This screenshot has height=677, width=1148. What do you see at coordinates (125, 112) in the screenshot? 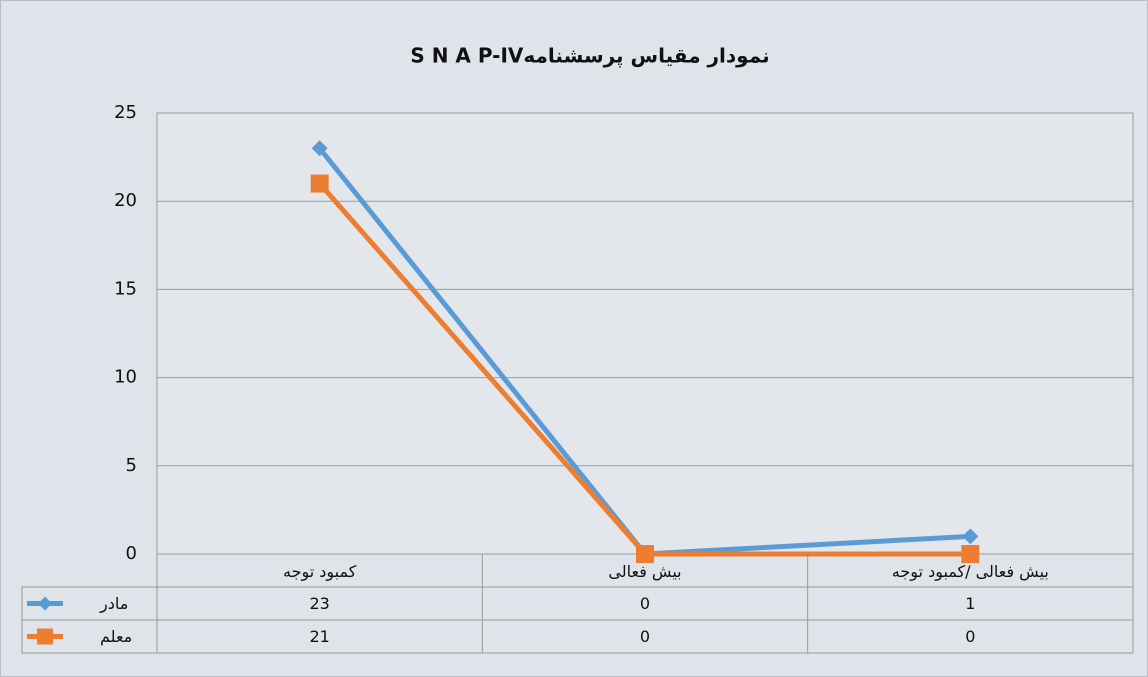
I see `y-tick-label: 25` at bounding box center [125, 112].